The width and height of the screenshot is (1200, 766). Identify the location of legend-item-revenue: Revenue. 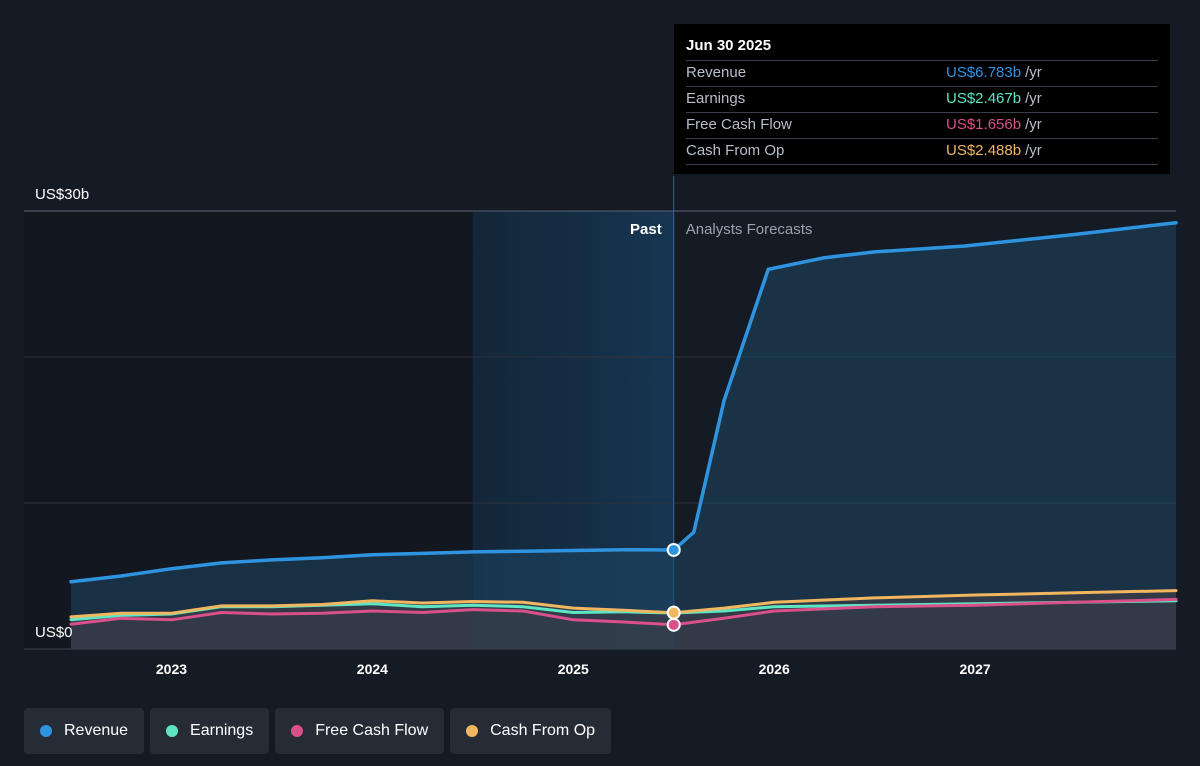
(84, 731).